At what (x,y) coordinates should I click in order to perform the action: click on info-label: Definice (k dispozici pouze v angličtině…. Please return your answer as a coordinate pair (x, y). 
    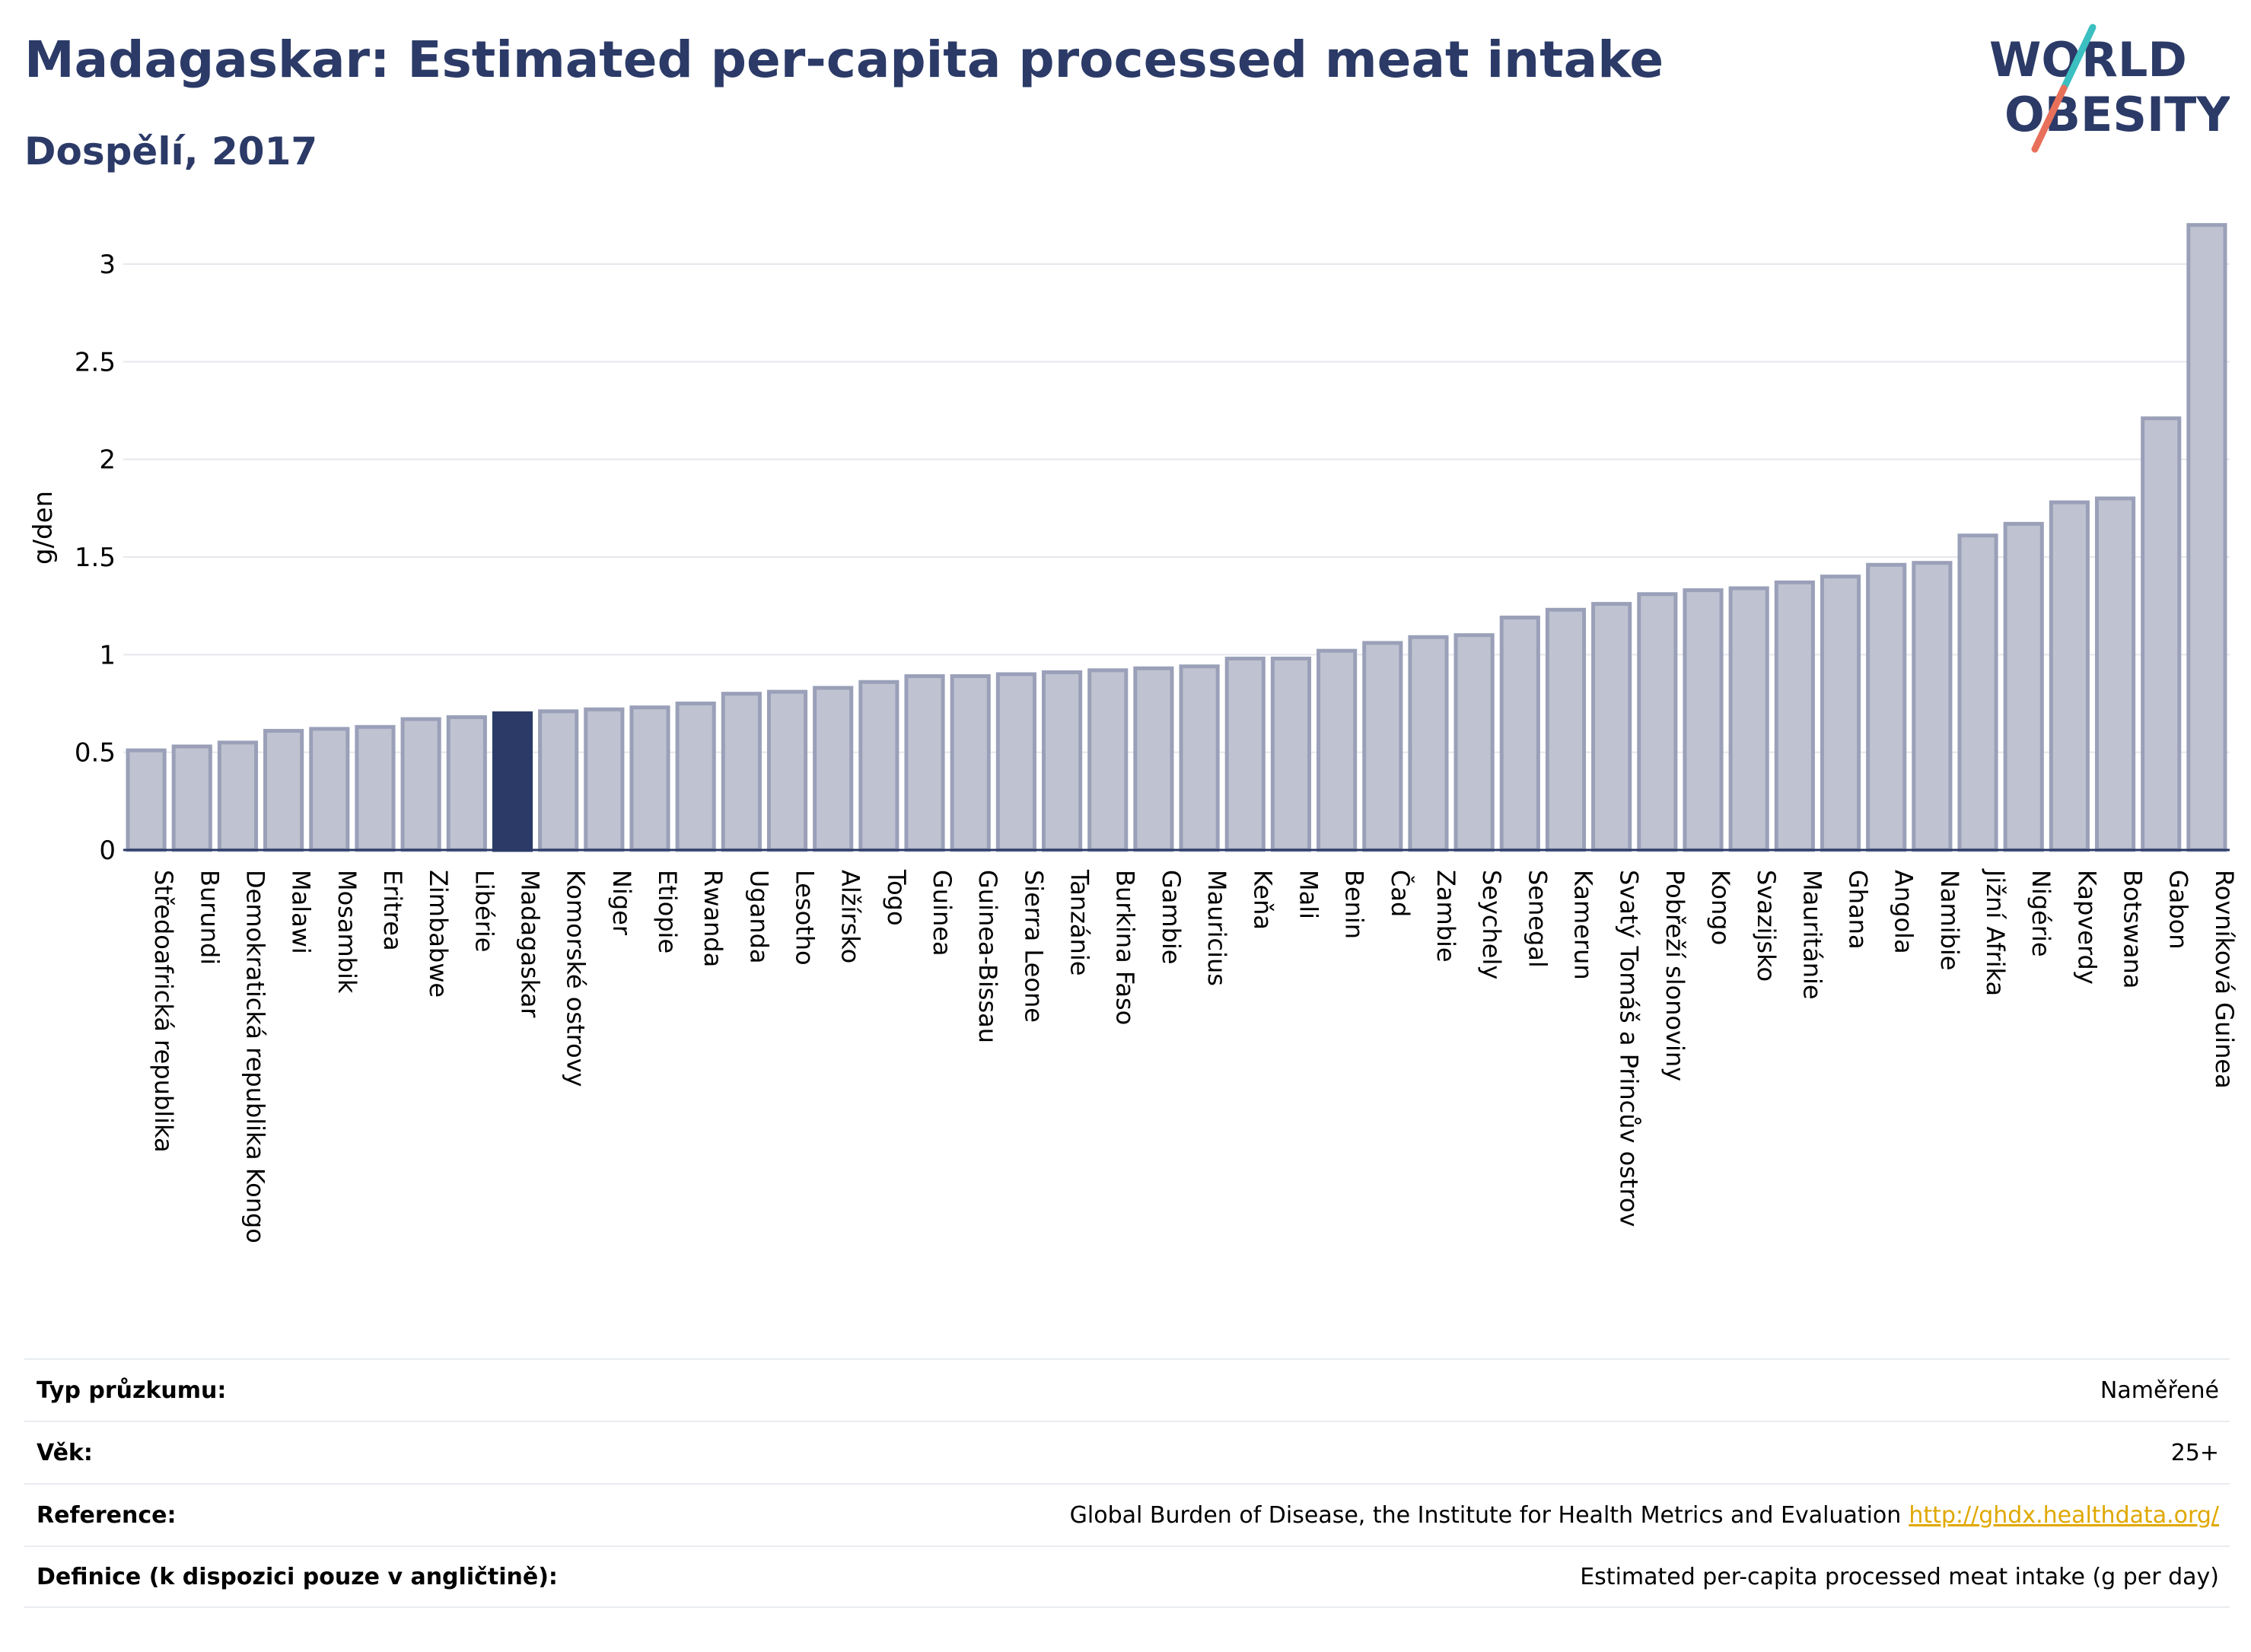
    Looking at the image, I should click on (297, 1576).